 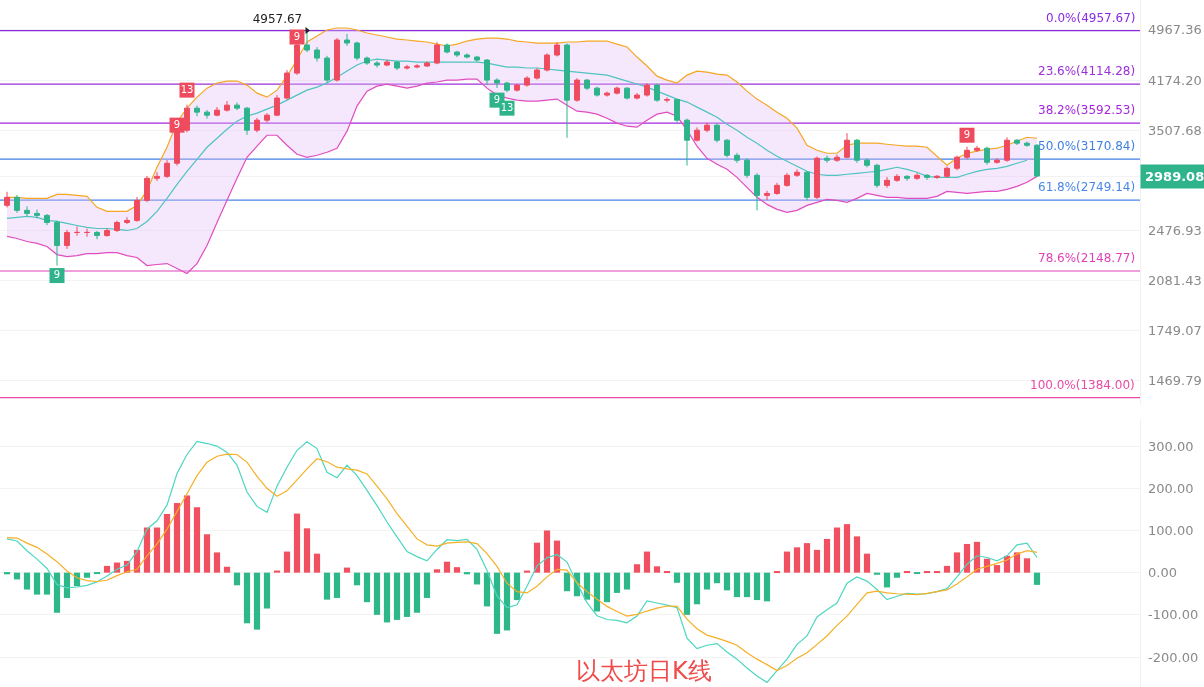 What do you see at coordinates (644, 671) in the screenshot?
I see `annotation: 以太坊日K线` at bounding box center [644, 671].